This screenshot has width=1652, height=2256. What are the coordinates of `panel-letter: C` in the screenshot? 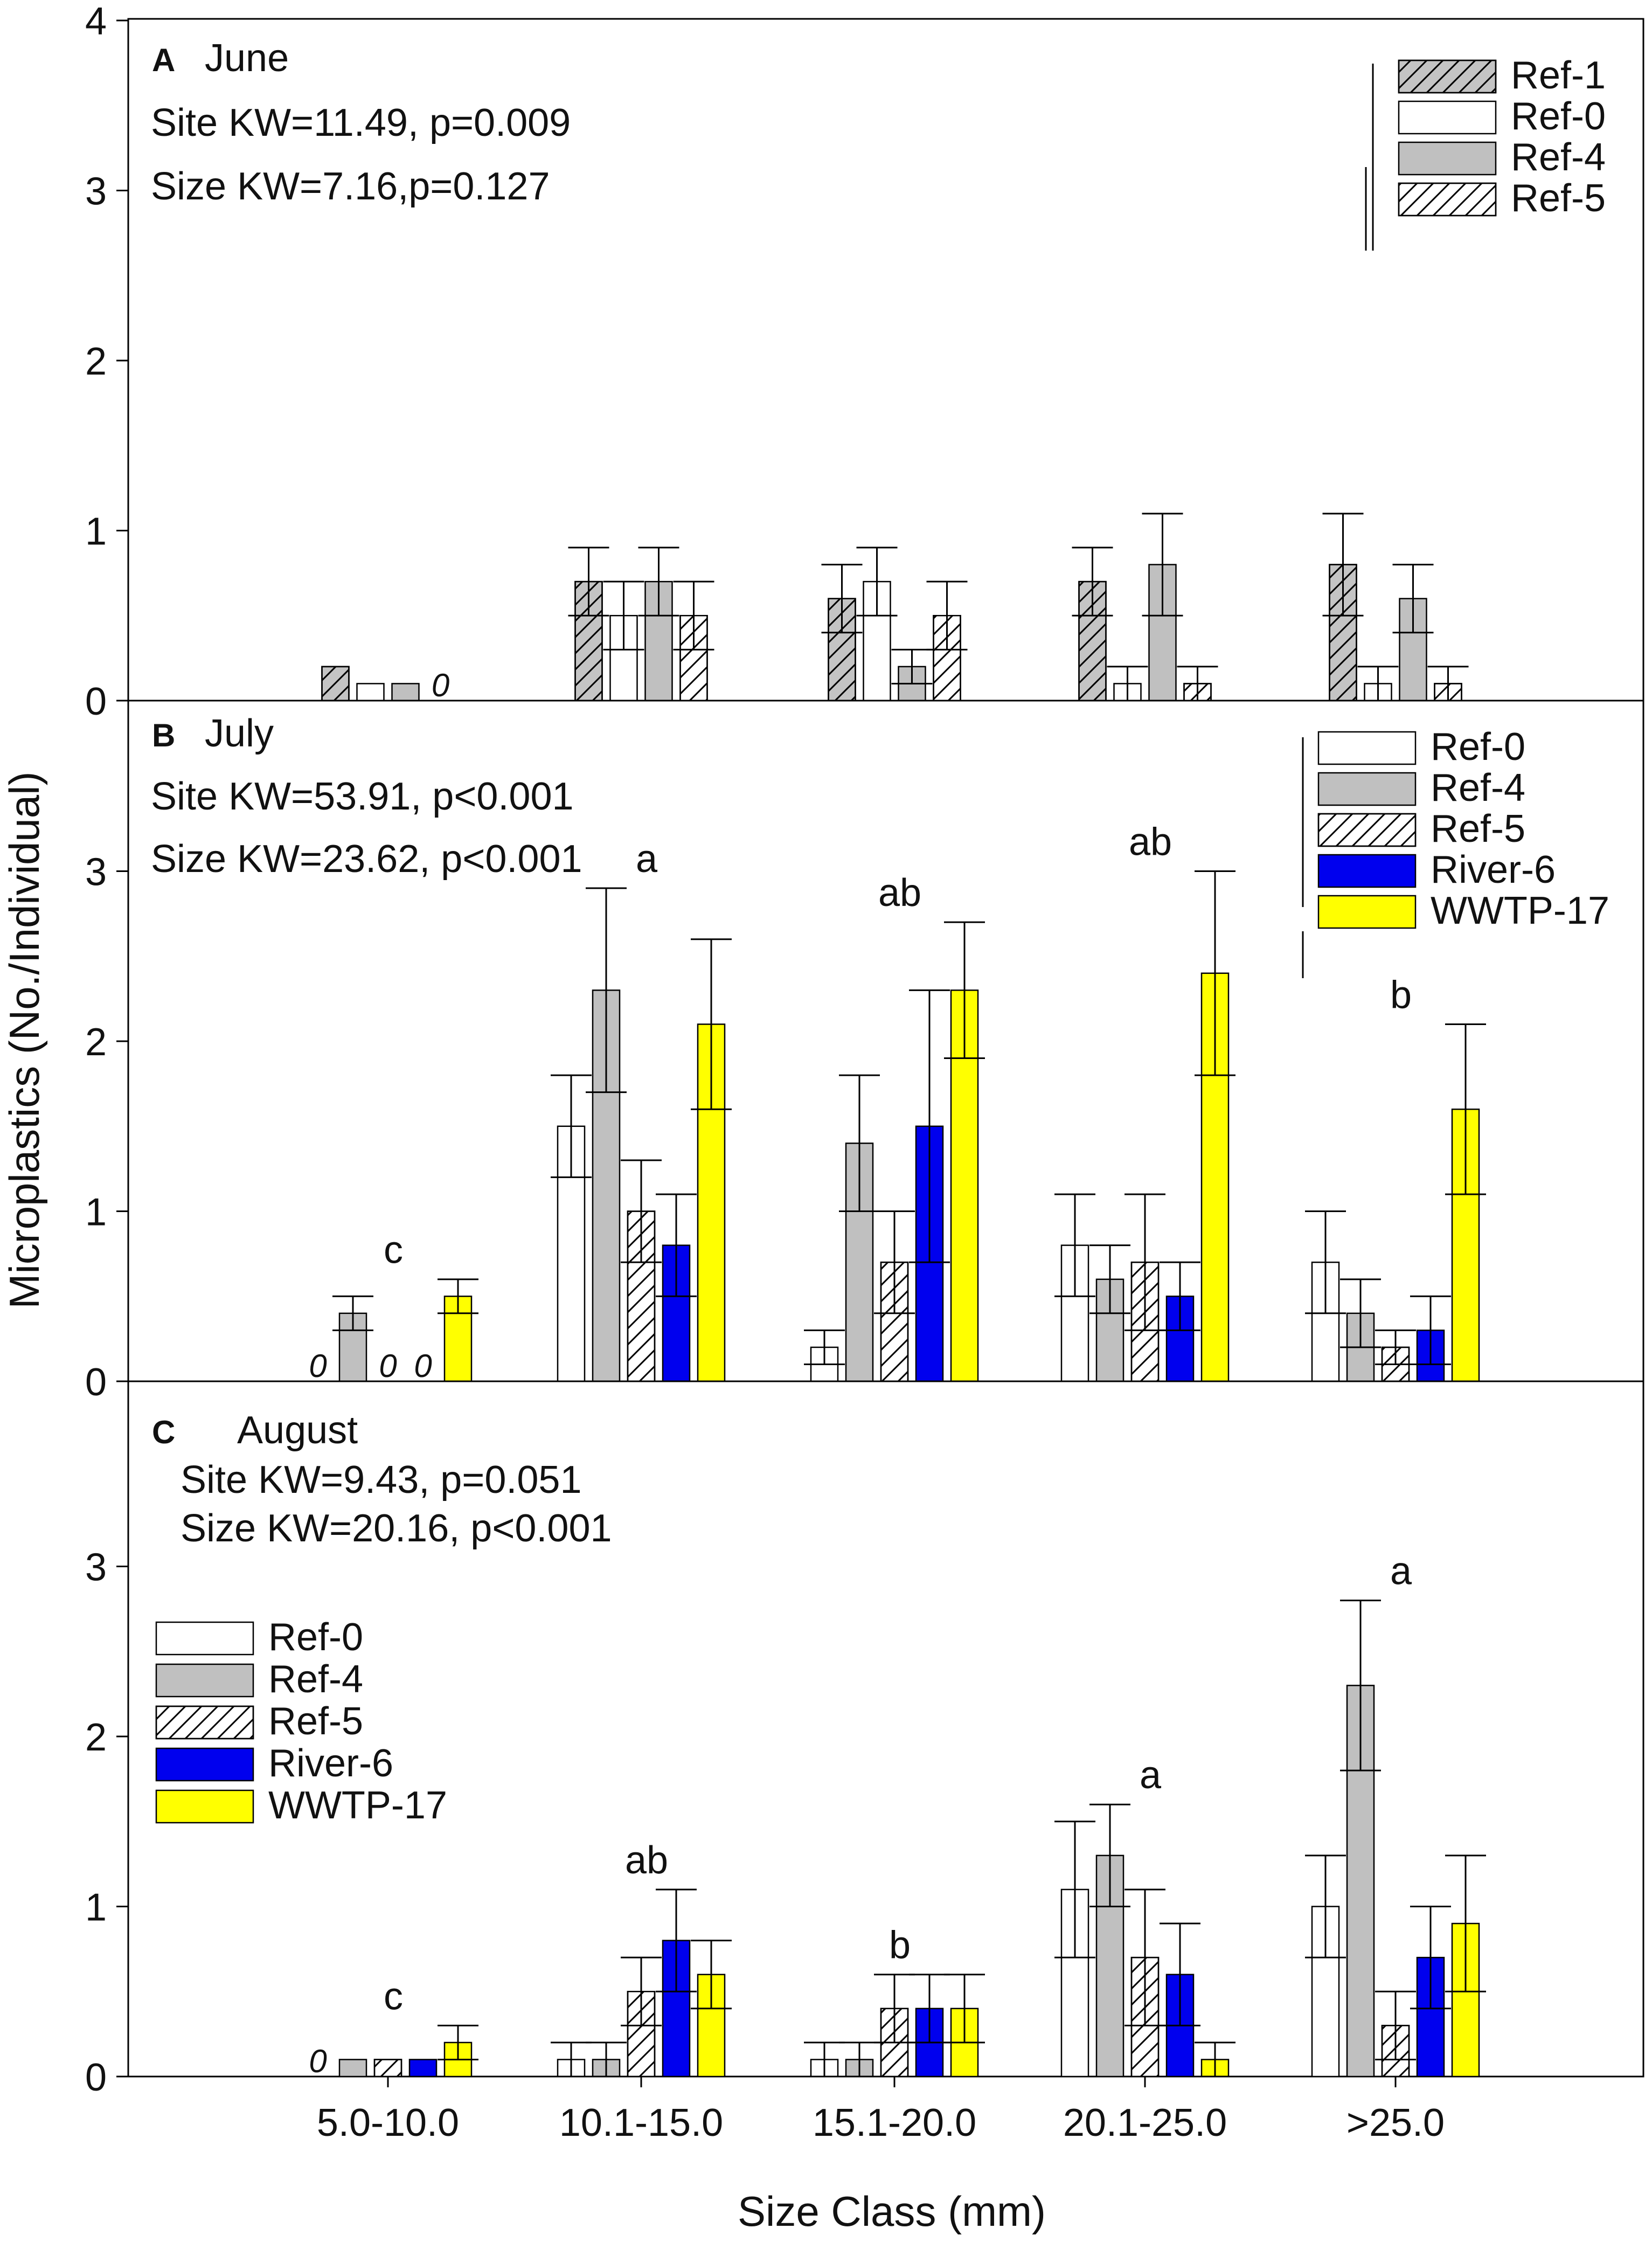 It's located at (163, 1432).